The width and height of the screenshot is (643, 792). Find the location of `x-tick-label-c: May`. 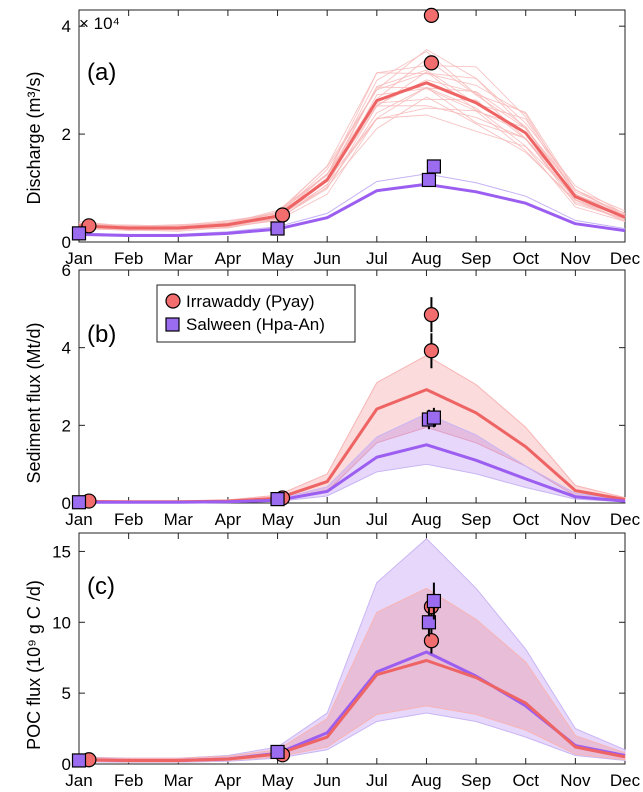

x-tick-label-c: May is located at coordinates (277, 780).